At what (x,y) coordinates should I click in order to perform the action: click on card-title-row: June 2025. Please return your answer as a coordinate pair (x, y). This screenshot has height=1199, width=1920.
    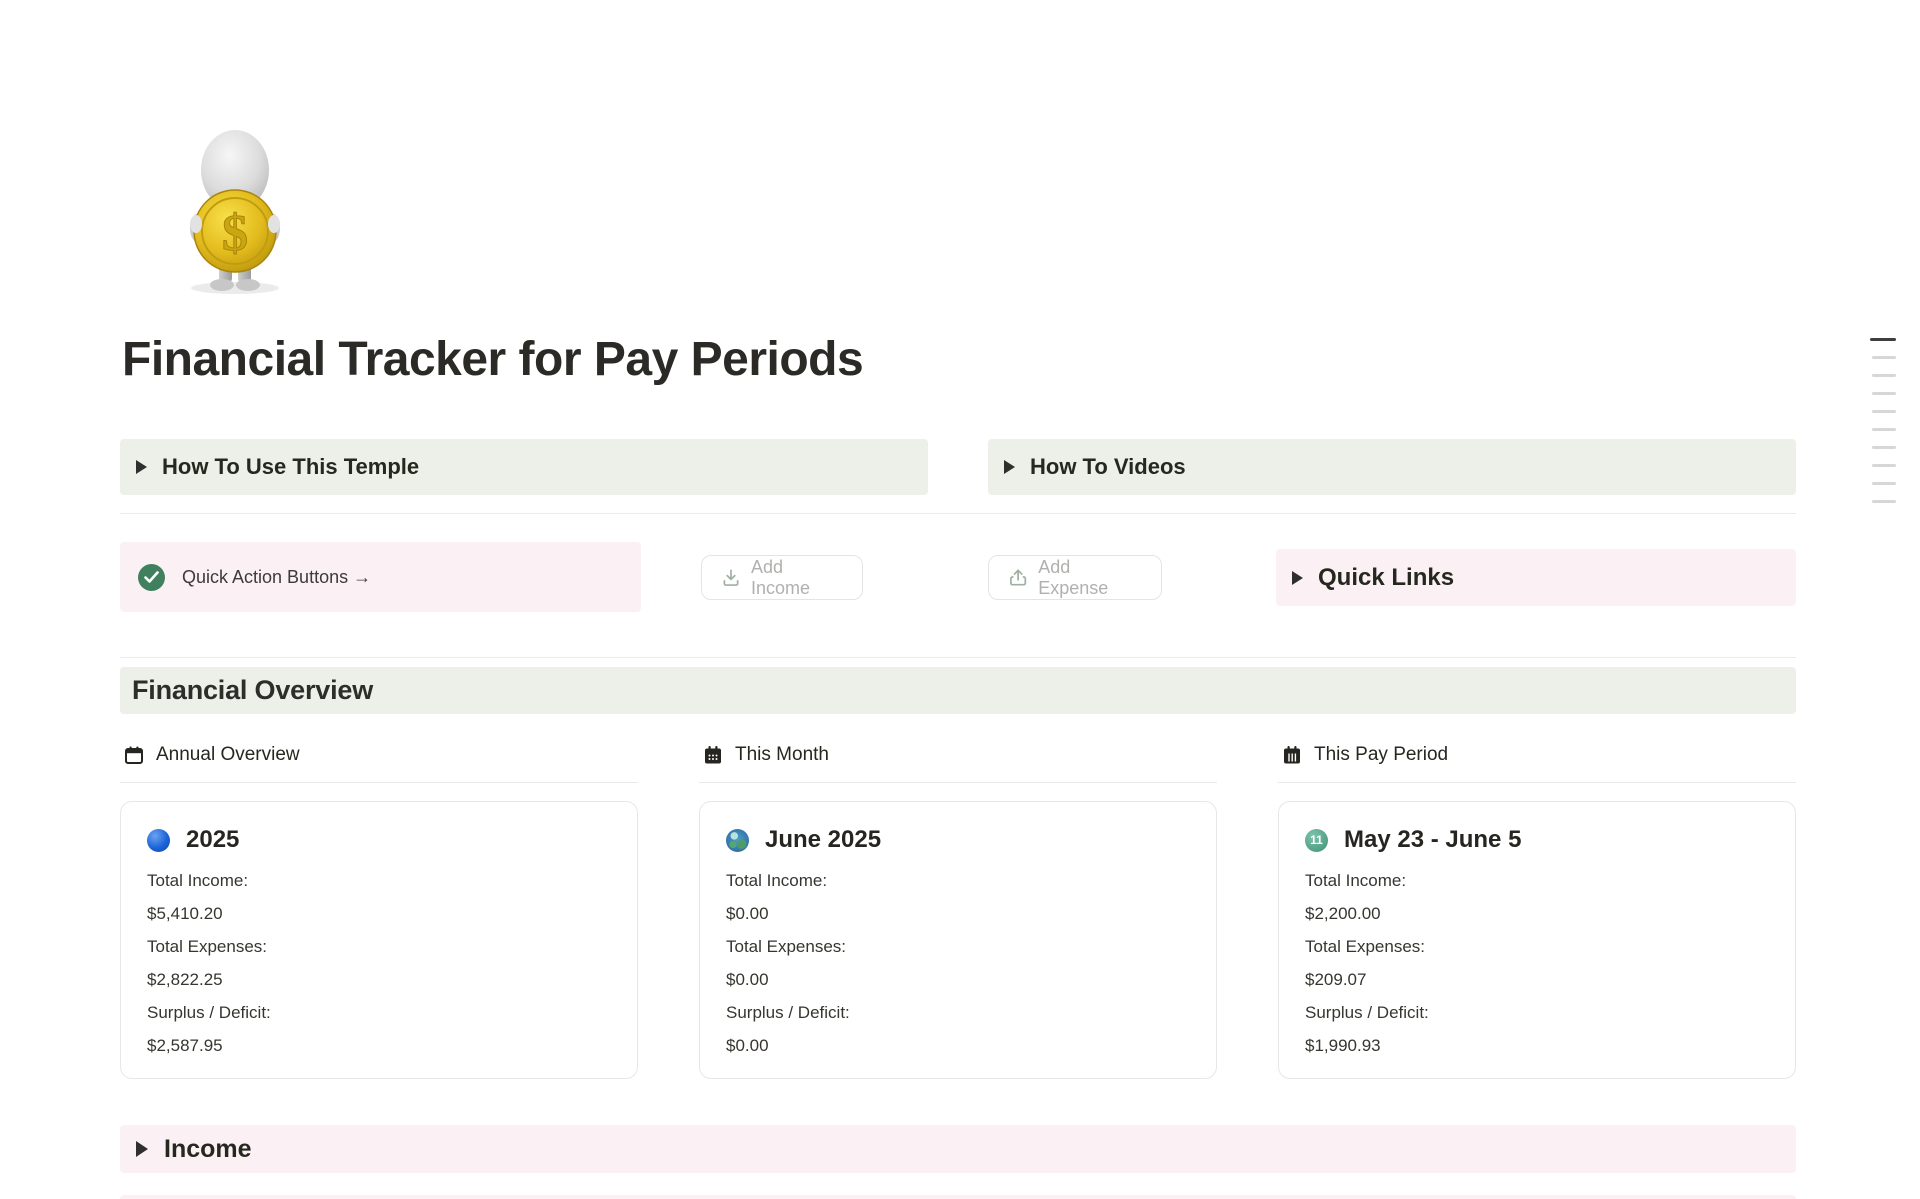
    Looking at the image, I should click on (958, 840).